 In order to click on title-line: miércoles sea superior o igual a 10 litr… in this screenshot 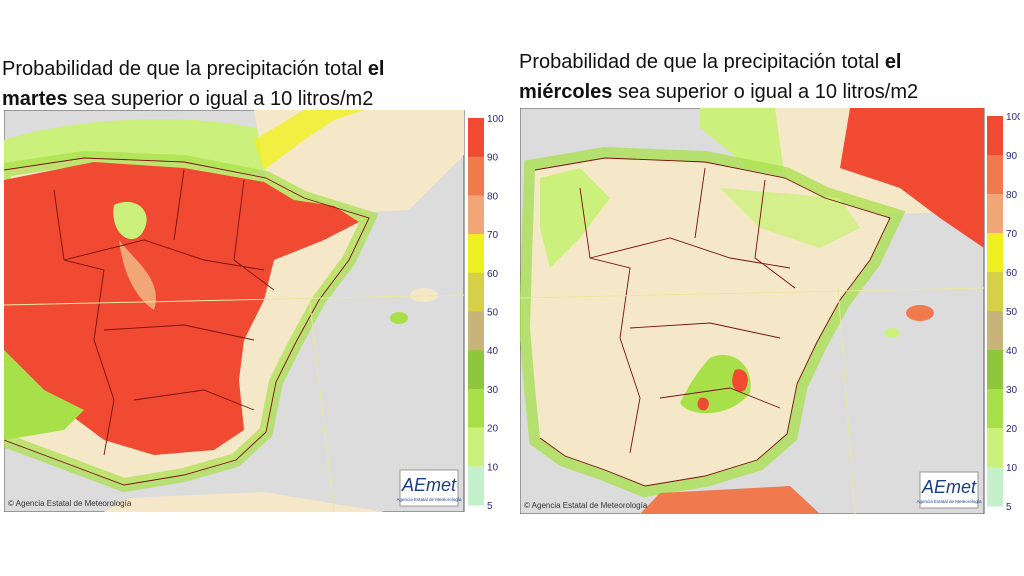, I will do `click(718, 92)`.